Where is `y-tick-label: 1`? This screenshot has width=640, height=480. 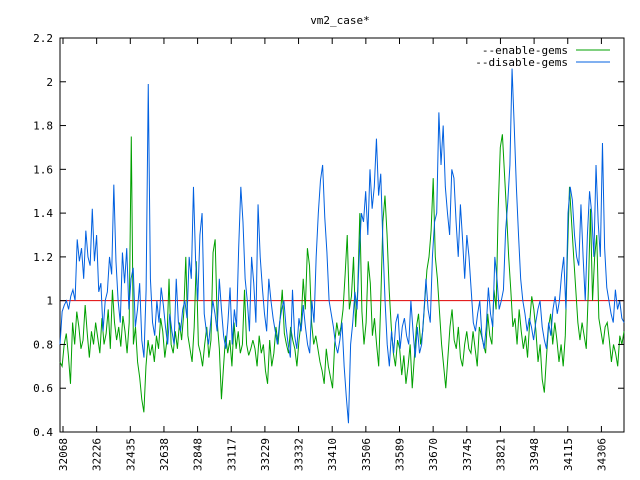 y-tick-label: 1 is located at coordinates (49, 301).